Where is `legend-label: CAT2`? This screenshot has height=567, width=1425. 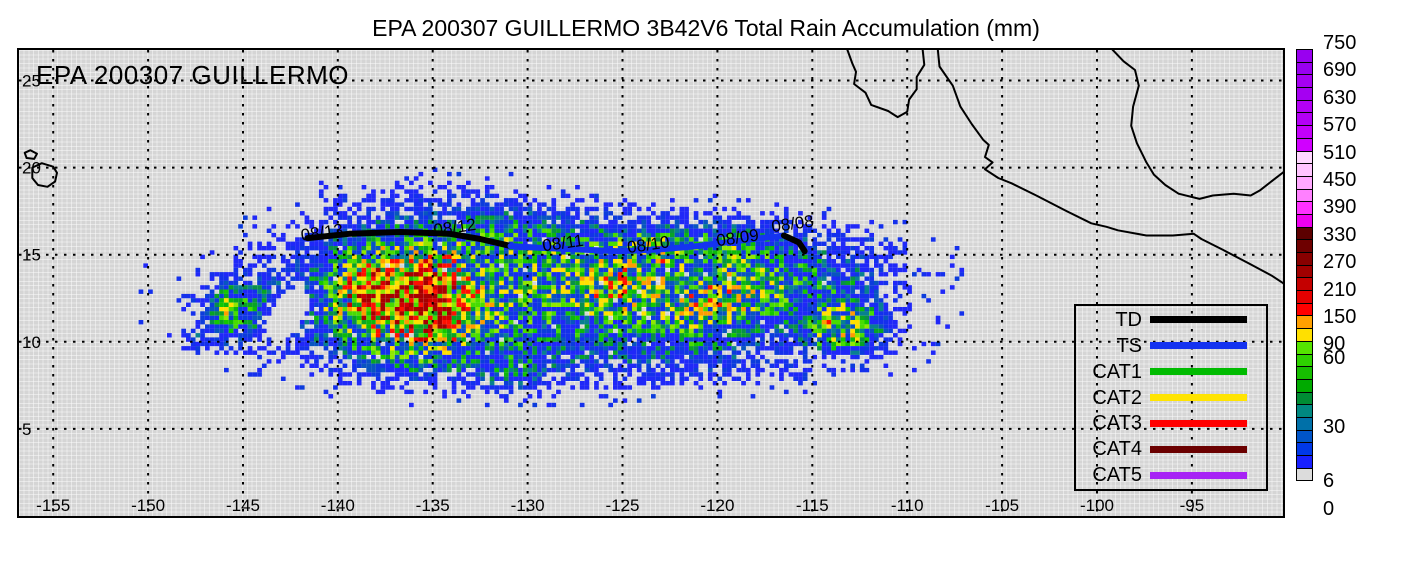
legend-label: CAT2 is located at coordinates (1117, 397).